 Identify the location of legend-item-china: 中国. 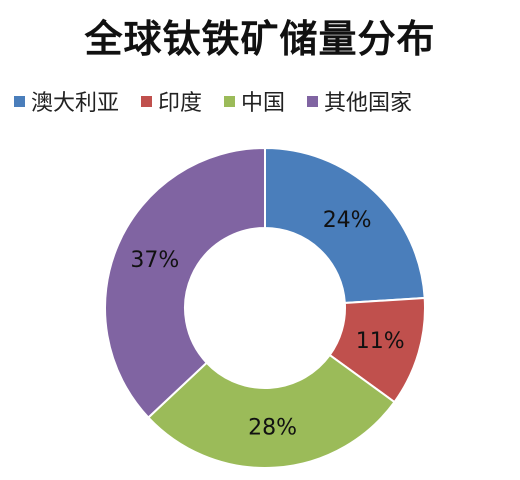
(254, 101).